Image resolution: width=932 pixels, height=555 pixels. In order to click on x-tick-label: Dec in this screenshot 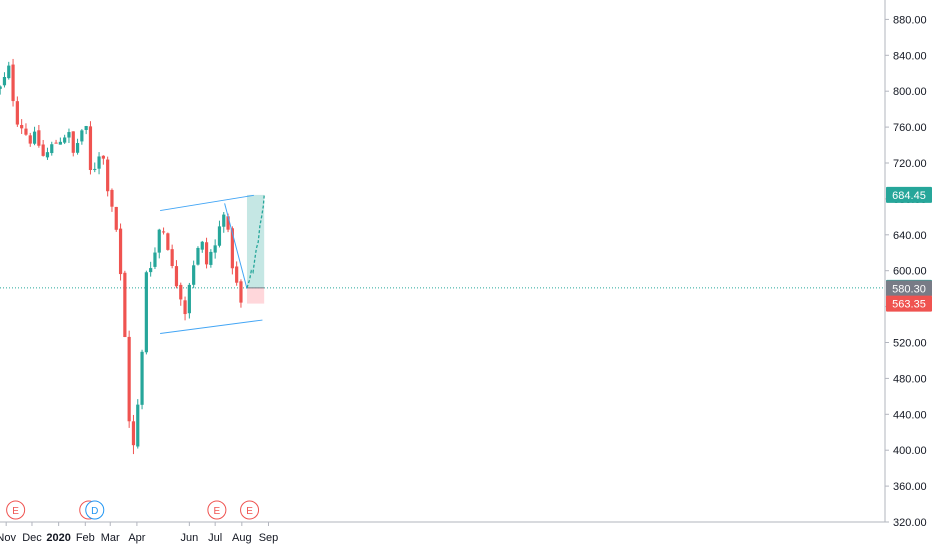, I will do `click(32, 538)`.